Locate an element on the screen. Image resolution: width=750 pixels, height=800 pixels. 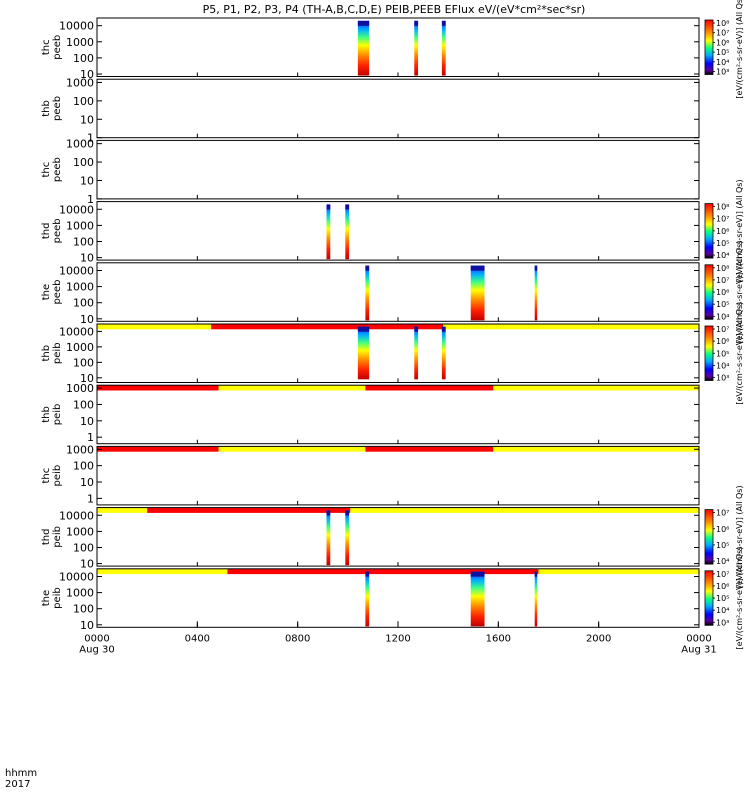
x-tick-sublabel: Aug 31 is located at coordinates (698, 649).